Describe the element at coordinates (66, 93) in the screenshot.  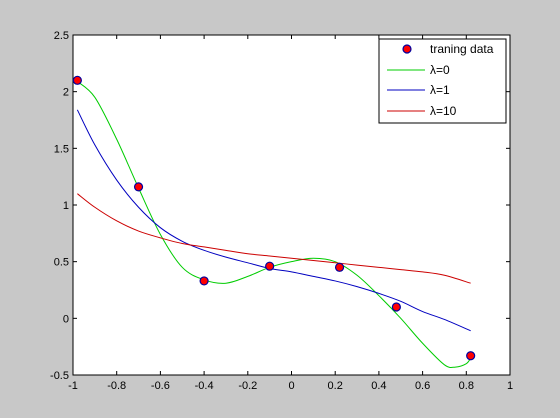
I see `y-tick-label: 2` at that location.